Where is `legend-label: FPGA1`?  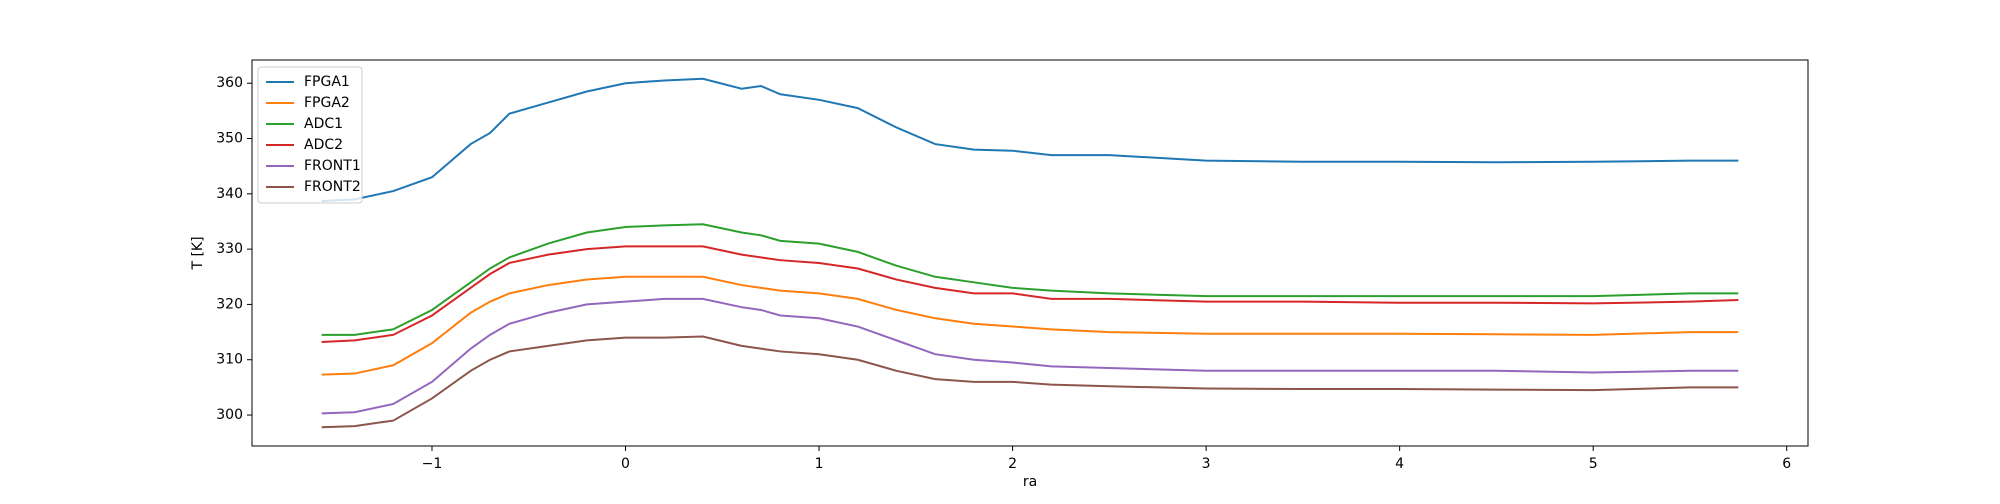 legend-label: FPGA1 is located at coordinates (327, 82).